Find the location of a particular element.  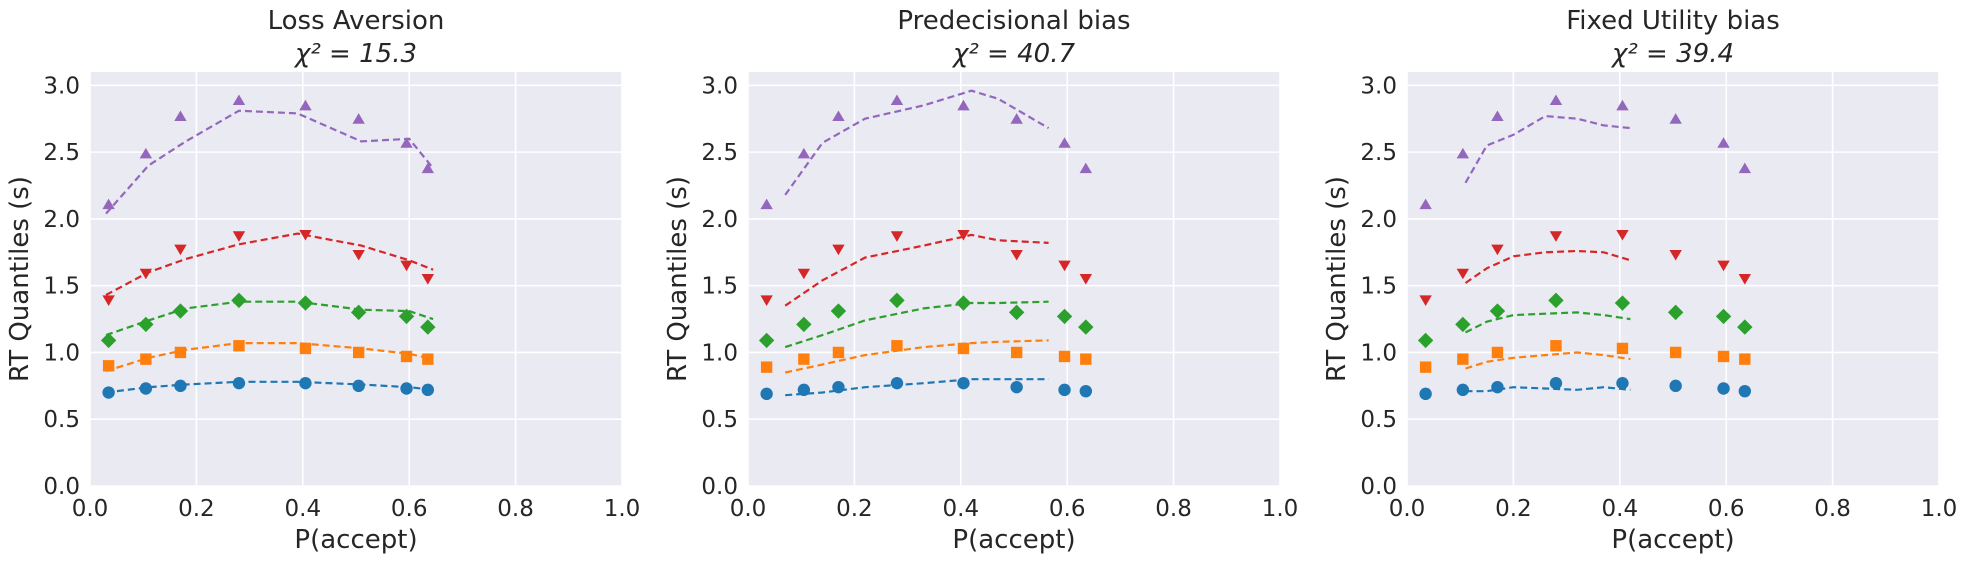

x-tick-label: 0.6 is located at coordinates (1726, 509).